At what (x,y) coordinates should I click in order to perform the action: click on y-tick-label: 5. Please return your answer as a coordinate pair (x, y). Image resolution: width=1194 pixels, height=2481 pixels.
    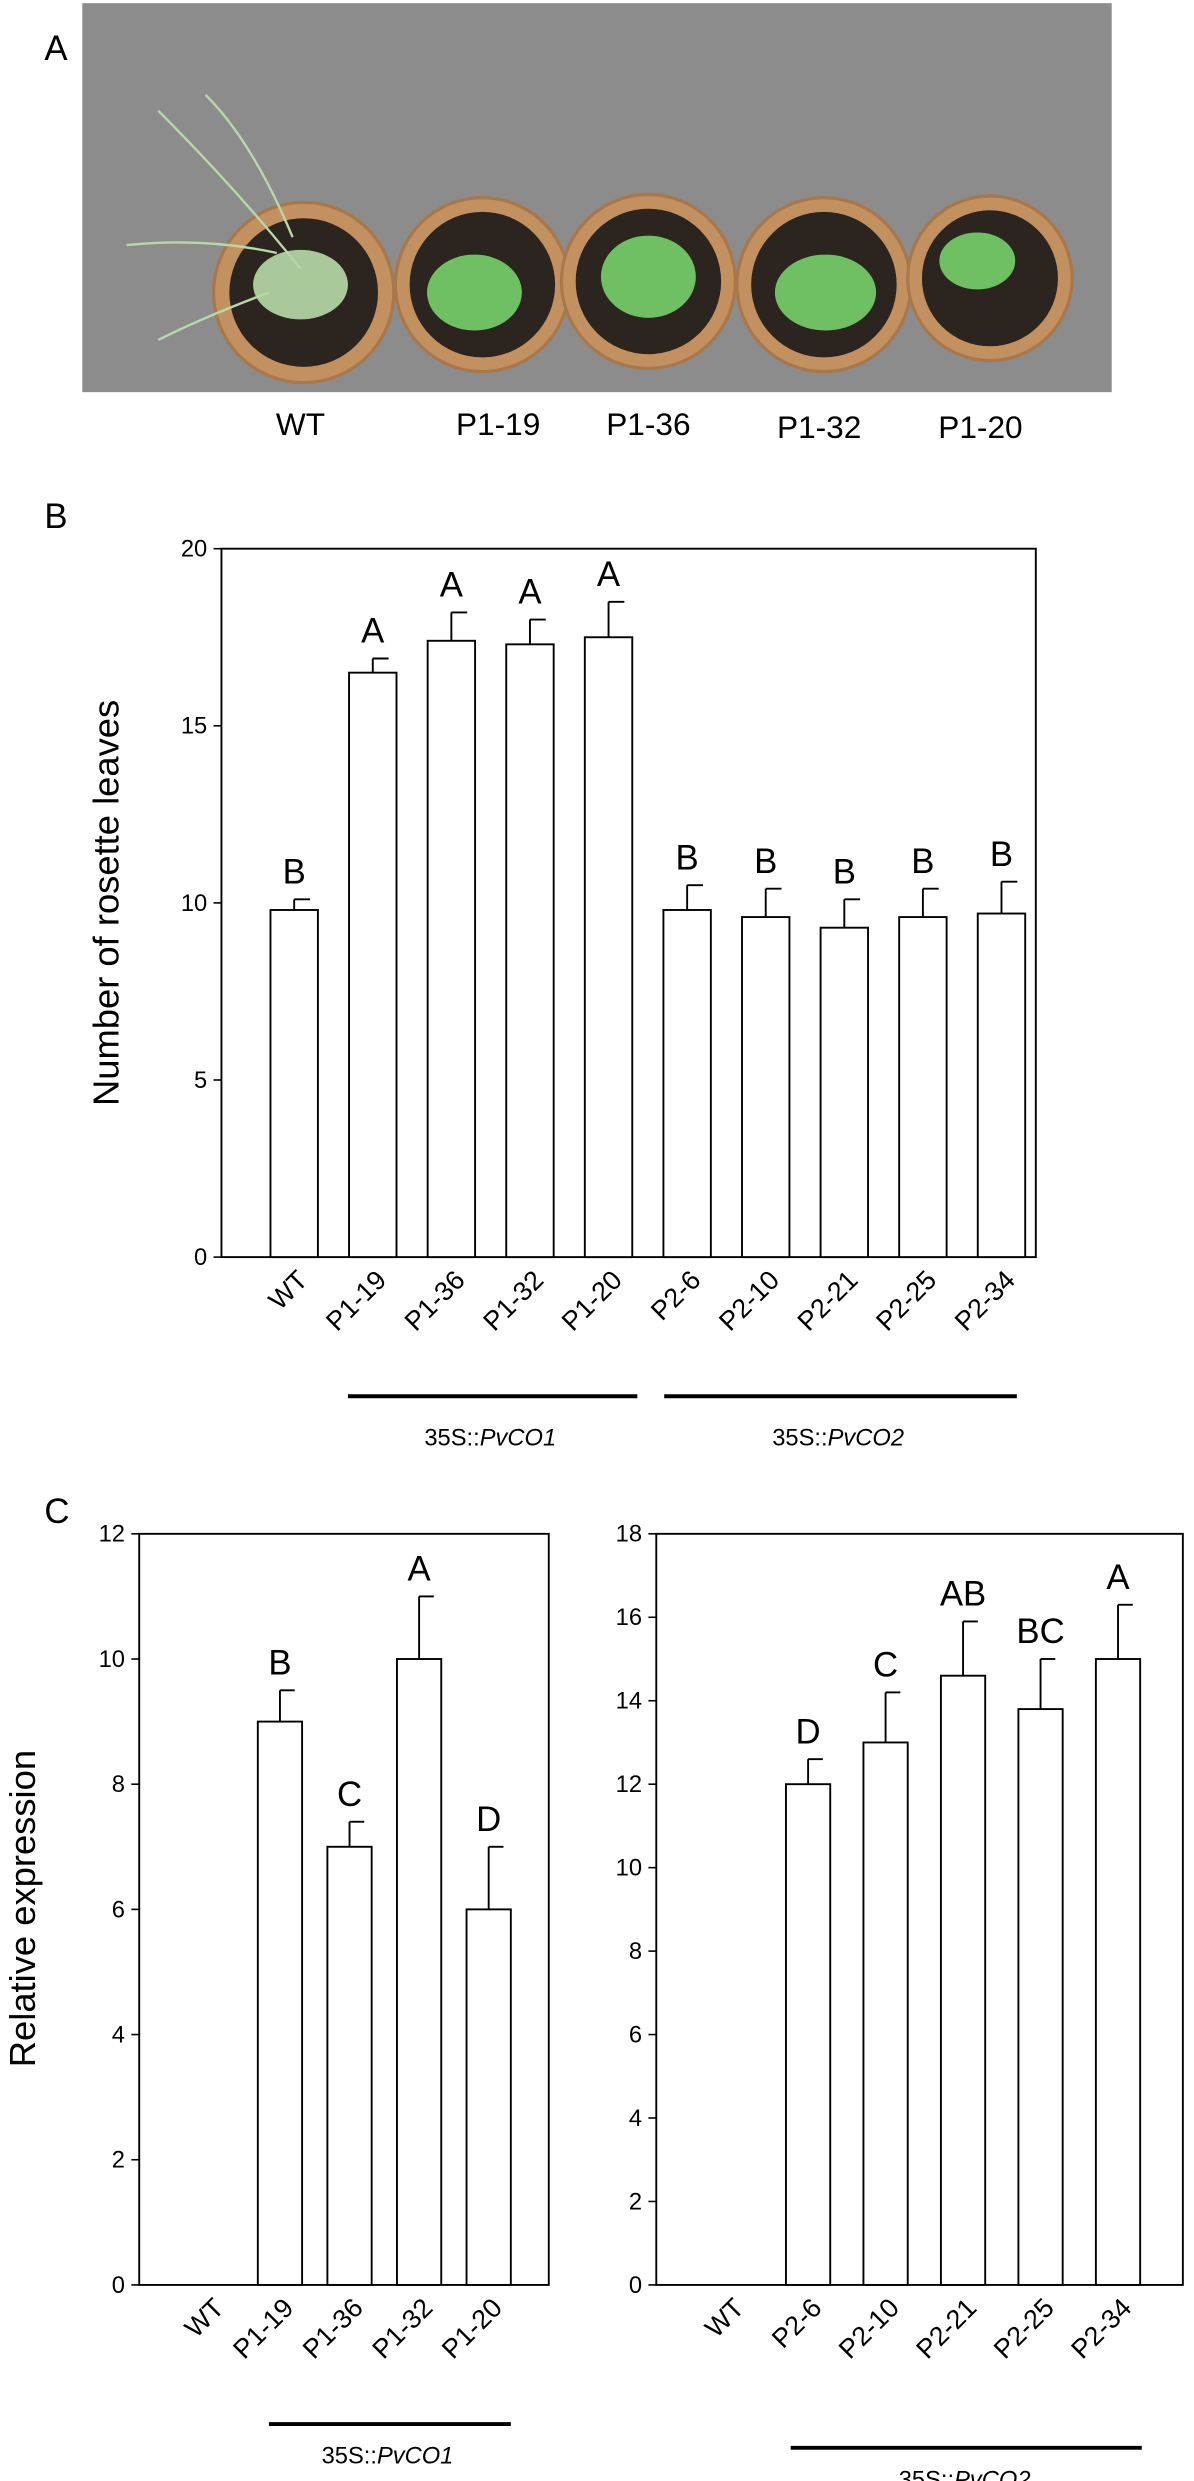
    Looking at the image, I should click on (200, 1081).